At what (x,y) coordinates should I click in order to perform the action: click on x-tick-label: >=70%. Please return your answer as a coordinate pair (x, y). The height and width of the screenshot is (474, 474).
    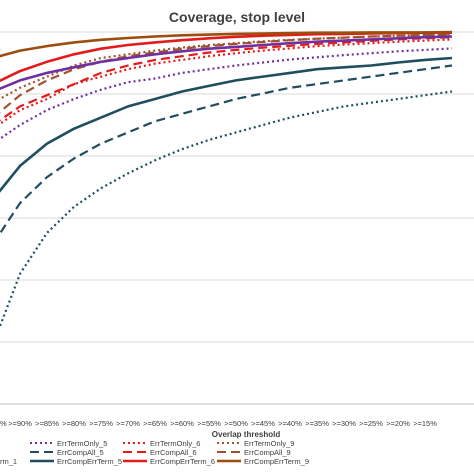
    Looking at the image, I should click on (128, 423).